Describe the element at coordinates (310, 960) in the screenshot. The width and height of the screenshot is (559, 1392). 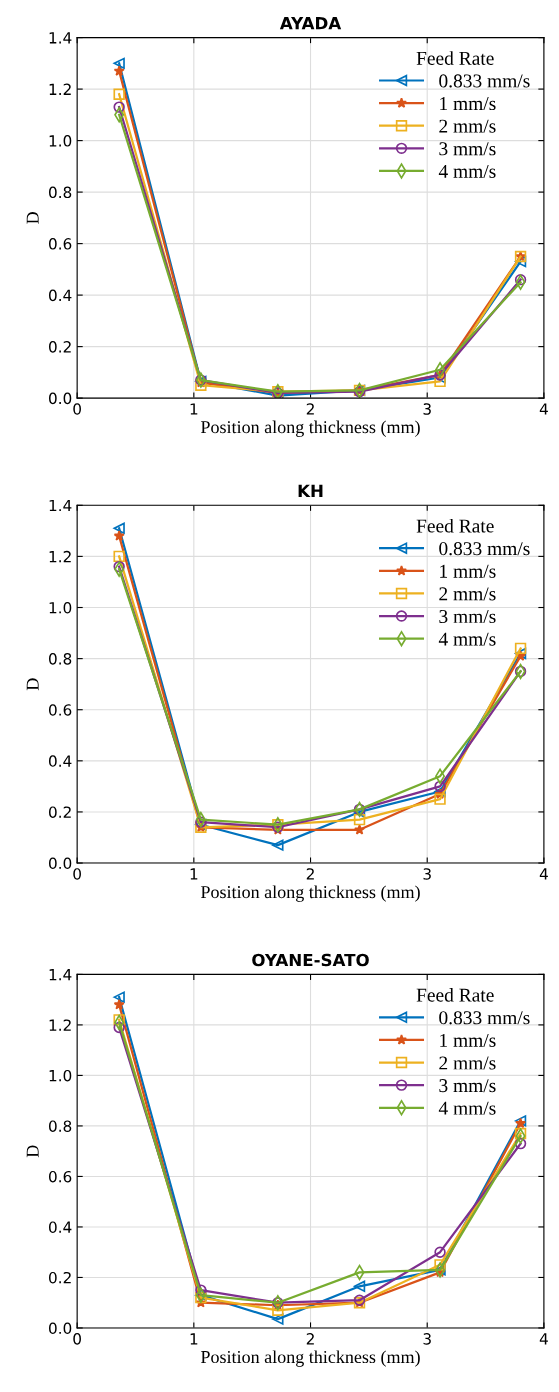
I see `chart-title: OYANE-SATO` at that location.